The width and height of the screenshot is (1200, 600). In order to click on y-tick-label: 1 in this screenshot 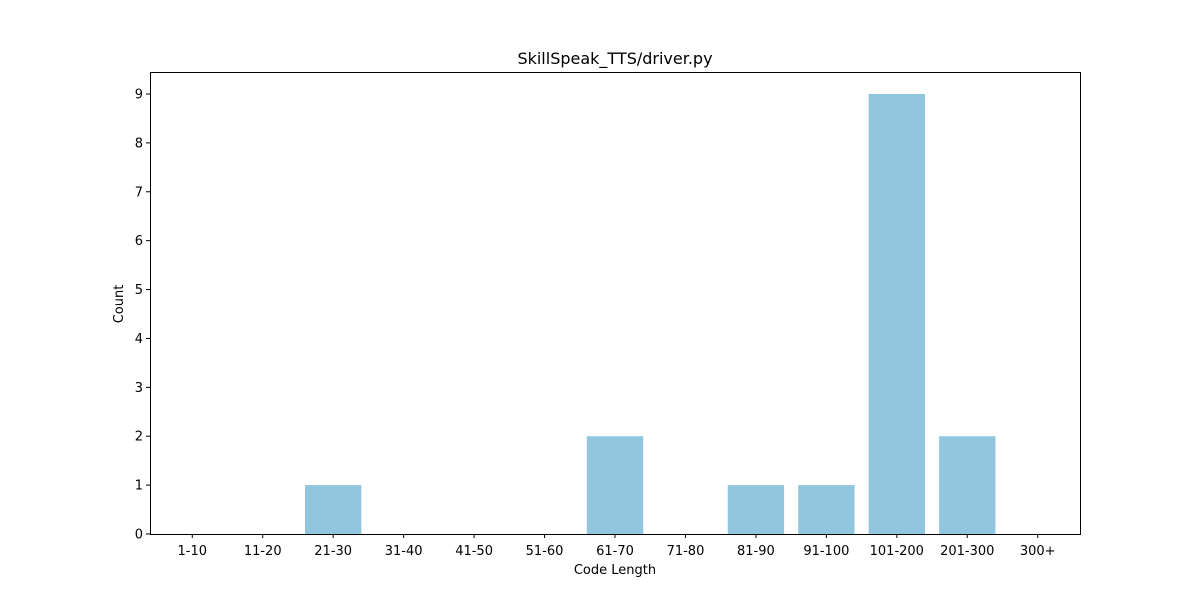, I will do `click(139, 486)`.